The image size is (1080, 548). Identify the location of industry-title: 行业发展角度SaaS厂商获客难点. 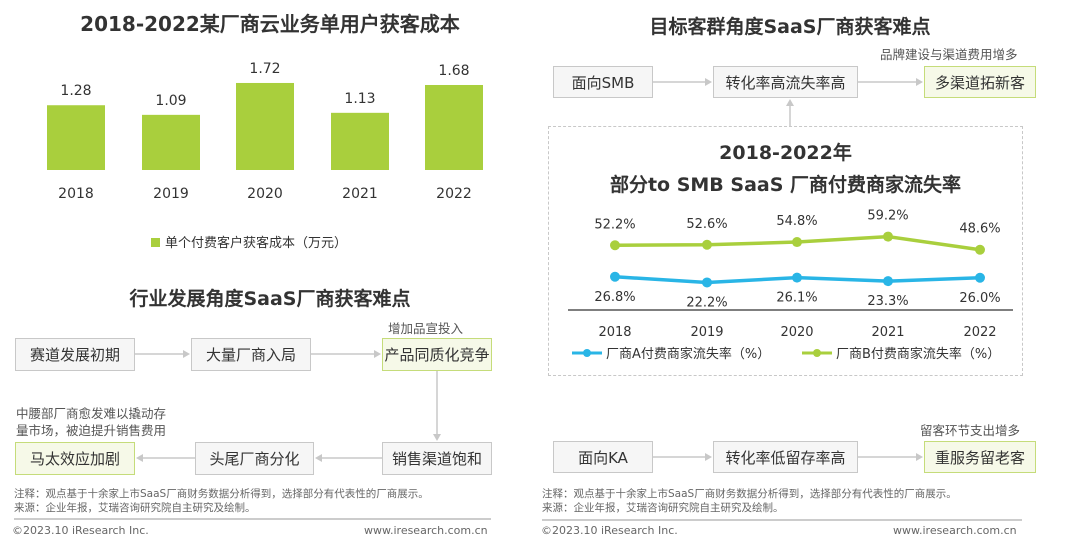
(270, 299).